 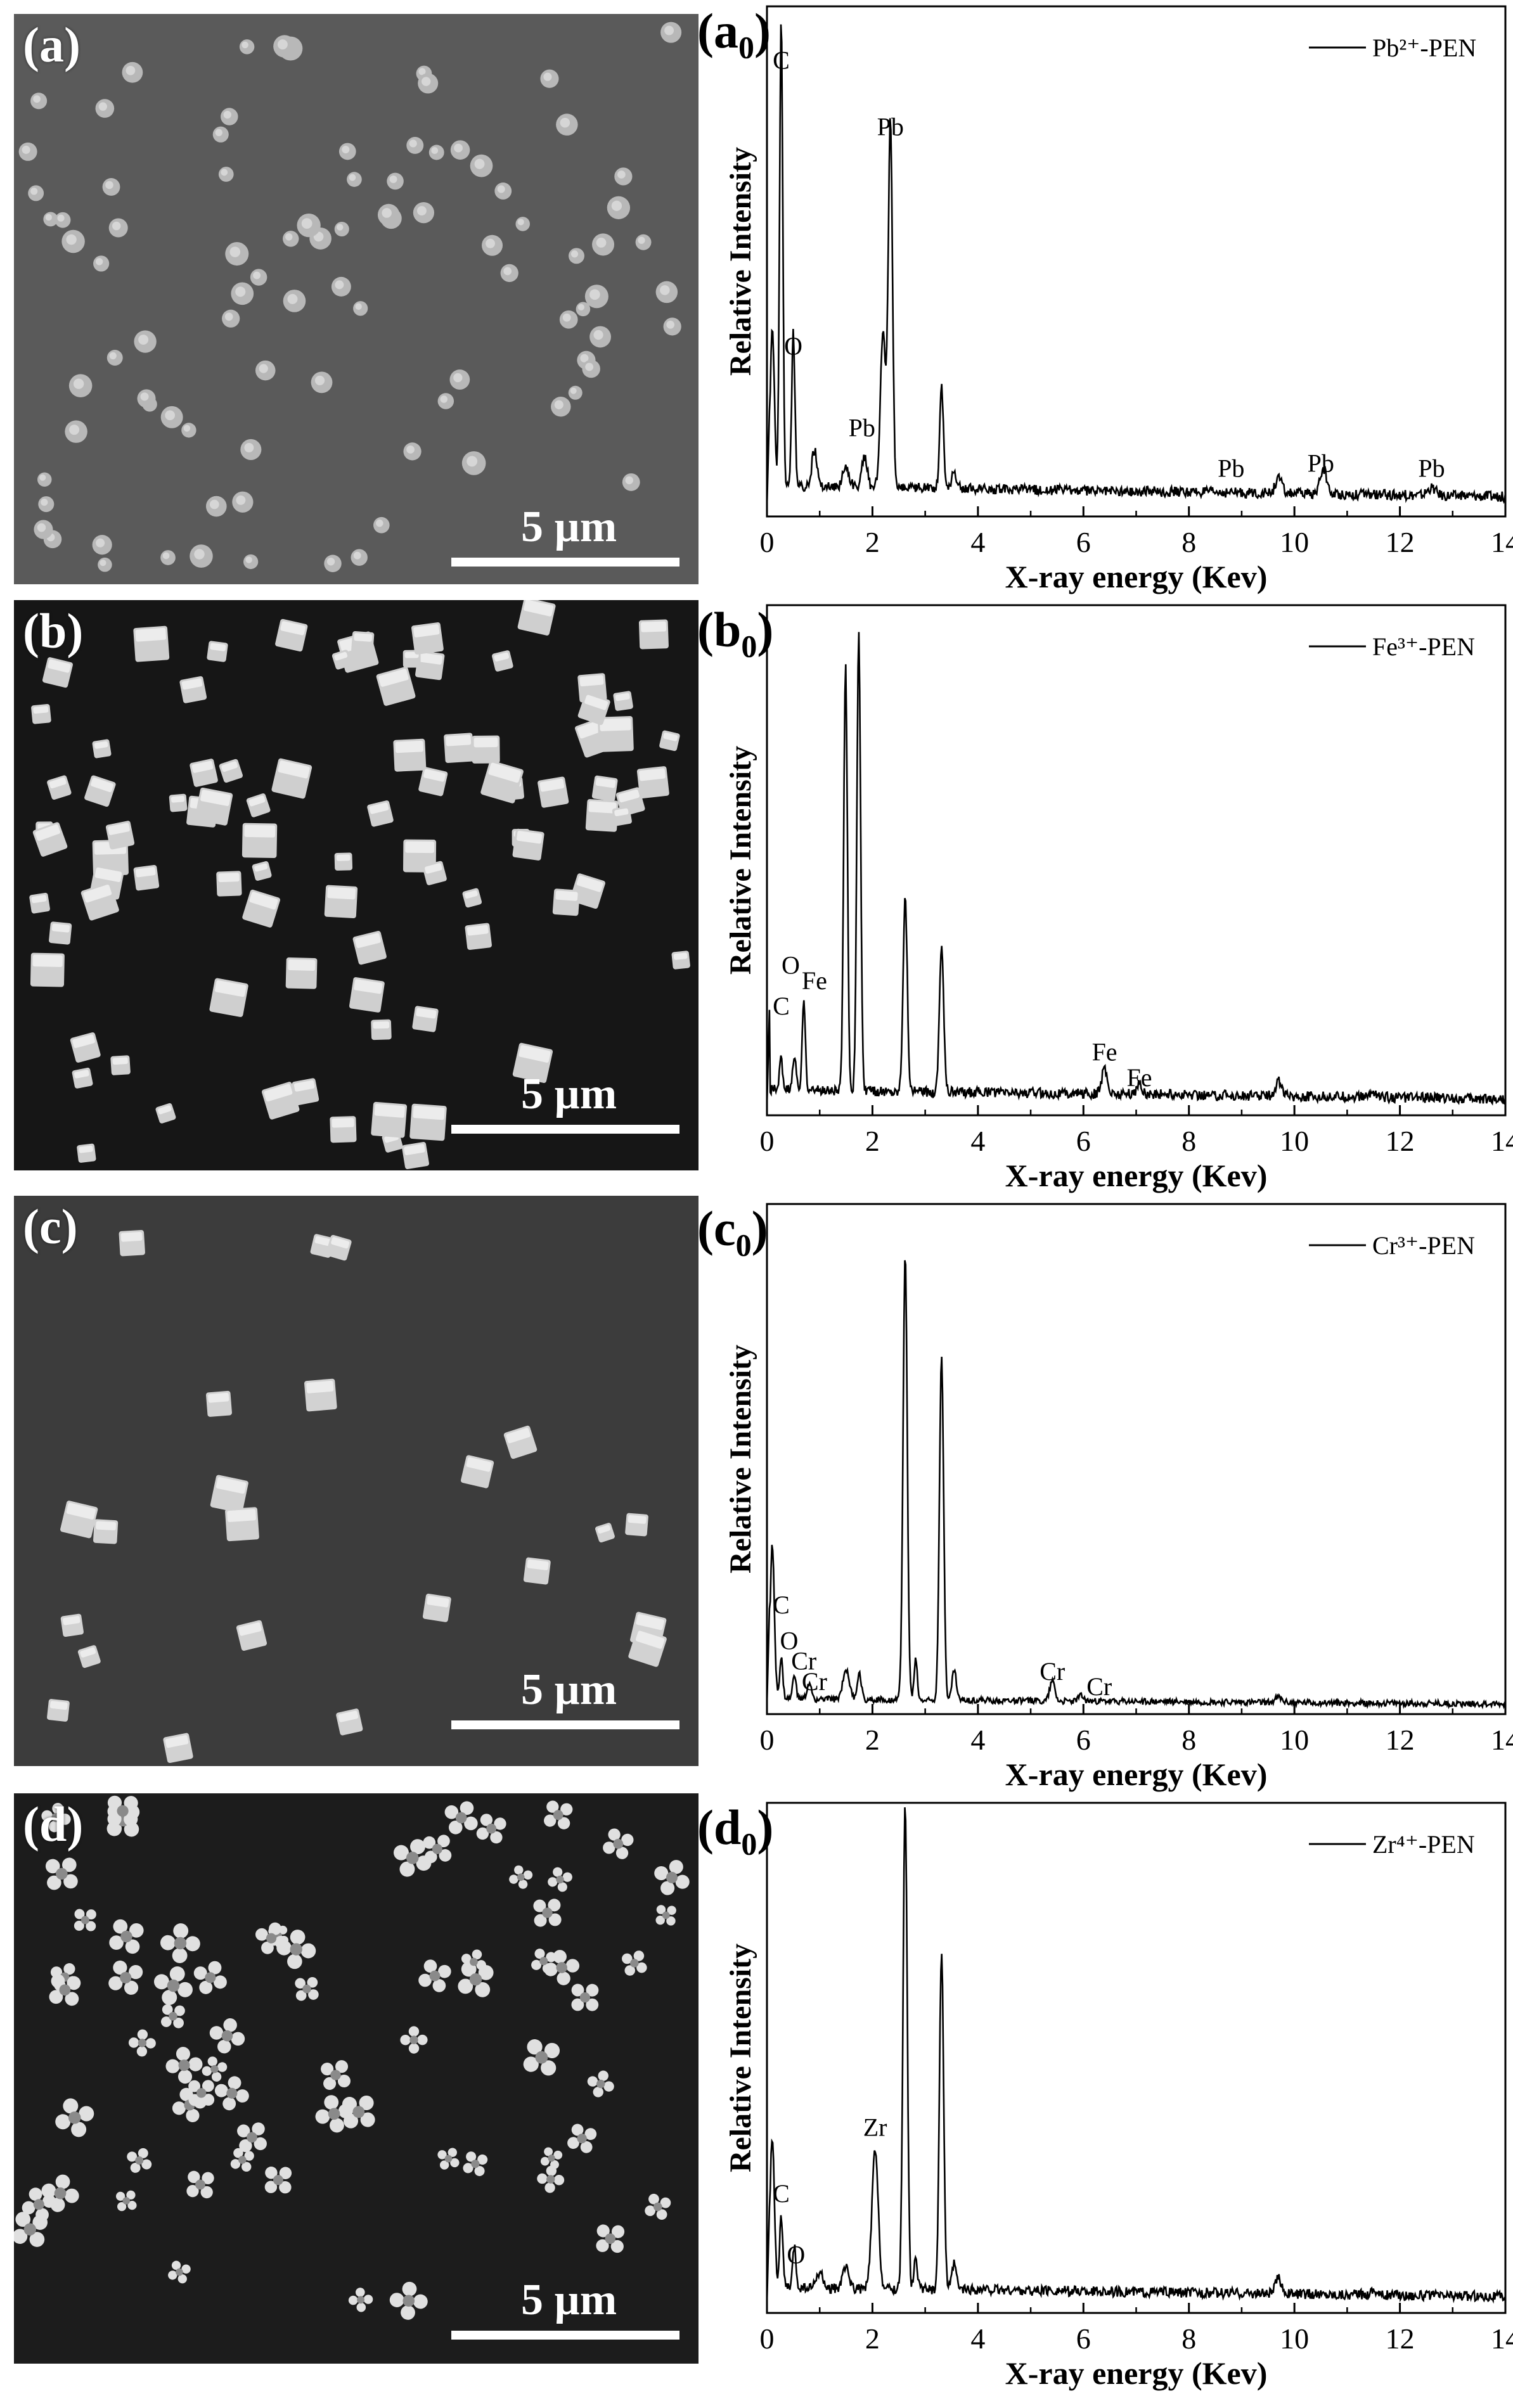 What do you see at coordinates (1188, 542) in the screenshot?
I see `x-tick-label: 8` at bounding box center [1188, 542].